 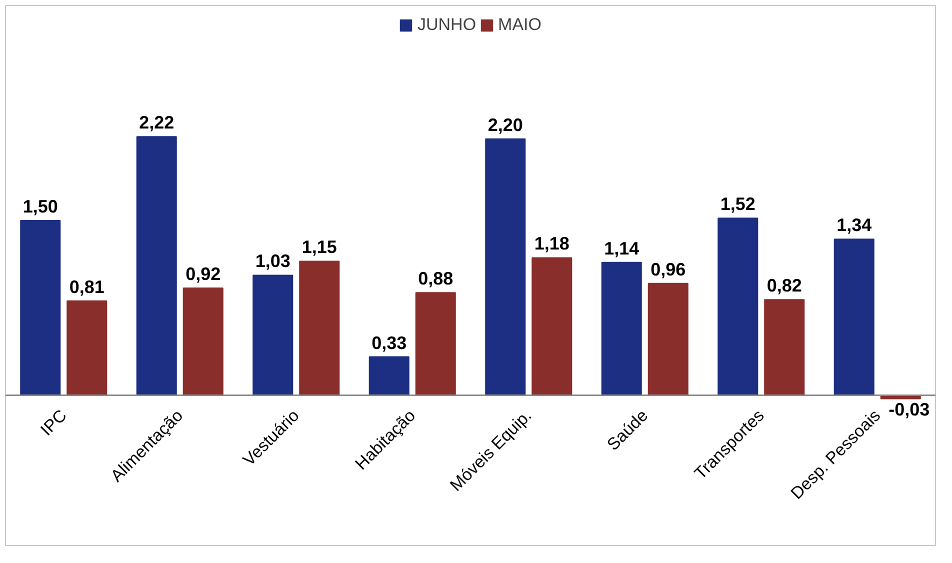 I want to click on data-label: 0,81, so click(x=86, y=286).